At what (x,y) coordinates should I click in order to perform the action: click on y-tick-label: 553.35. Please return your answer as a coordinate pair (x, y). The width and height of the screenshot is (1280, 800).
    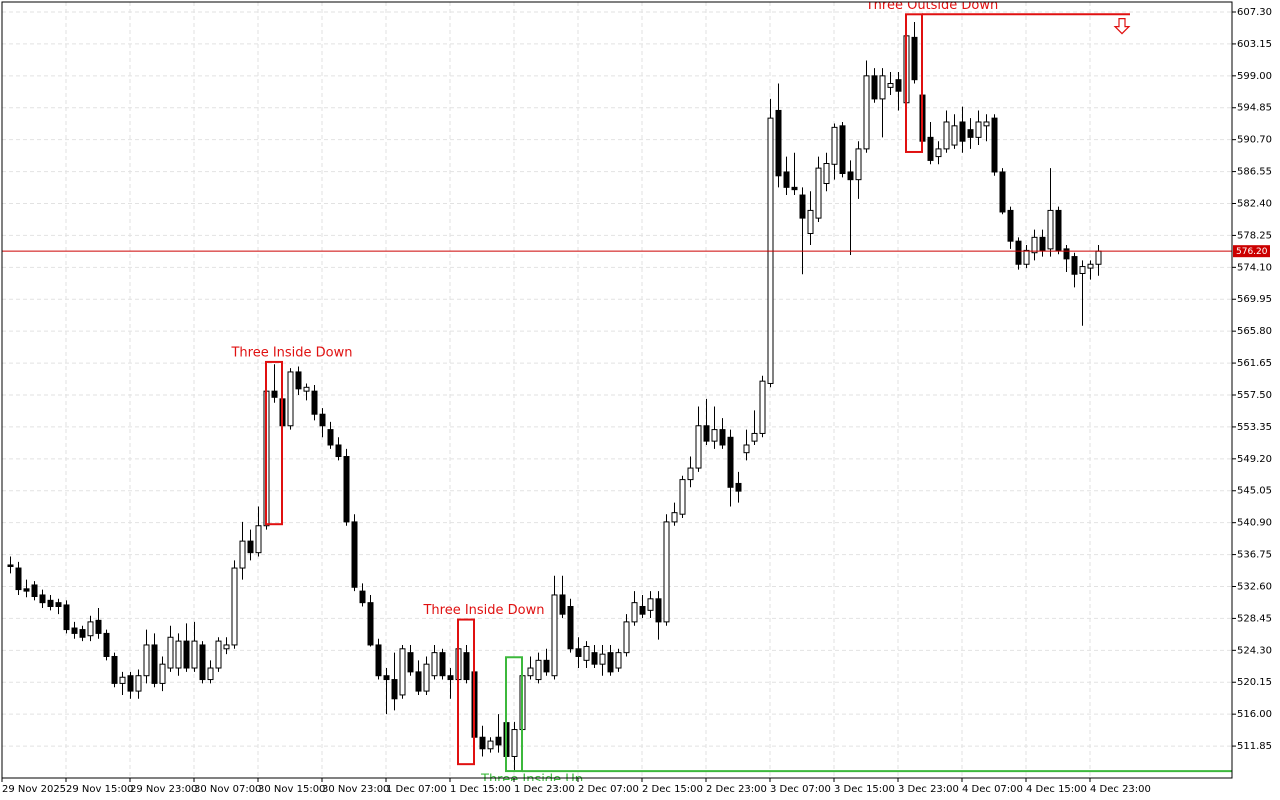
    Looking at the image, I should click on (1254, 427).